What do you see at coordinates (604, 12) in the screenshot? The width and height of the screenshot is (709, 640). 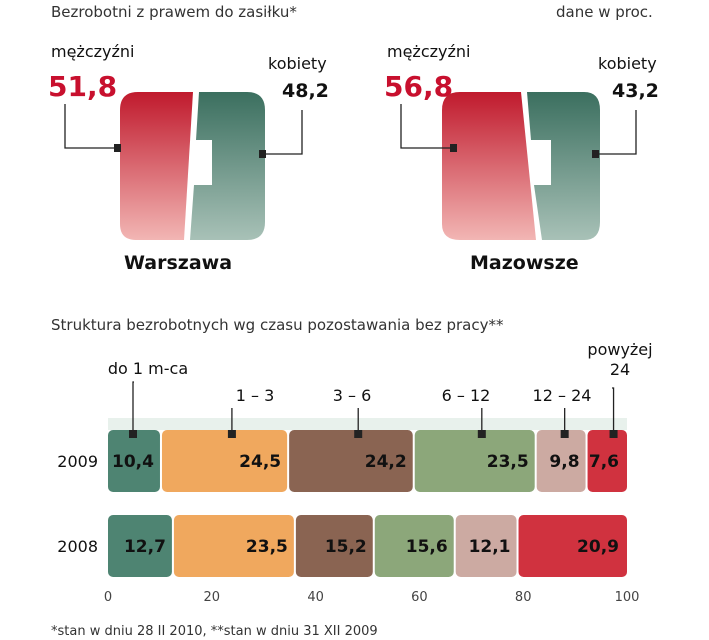 I see `unit-note: dane w proc.` at bounding box center [604, 12].